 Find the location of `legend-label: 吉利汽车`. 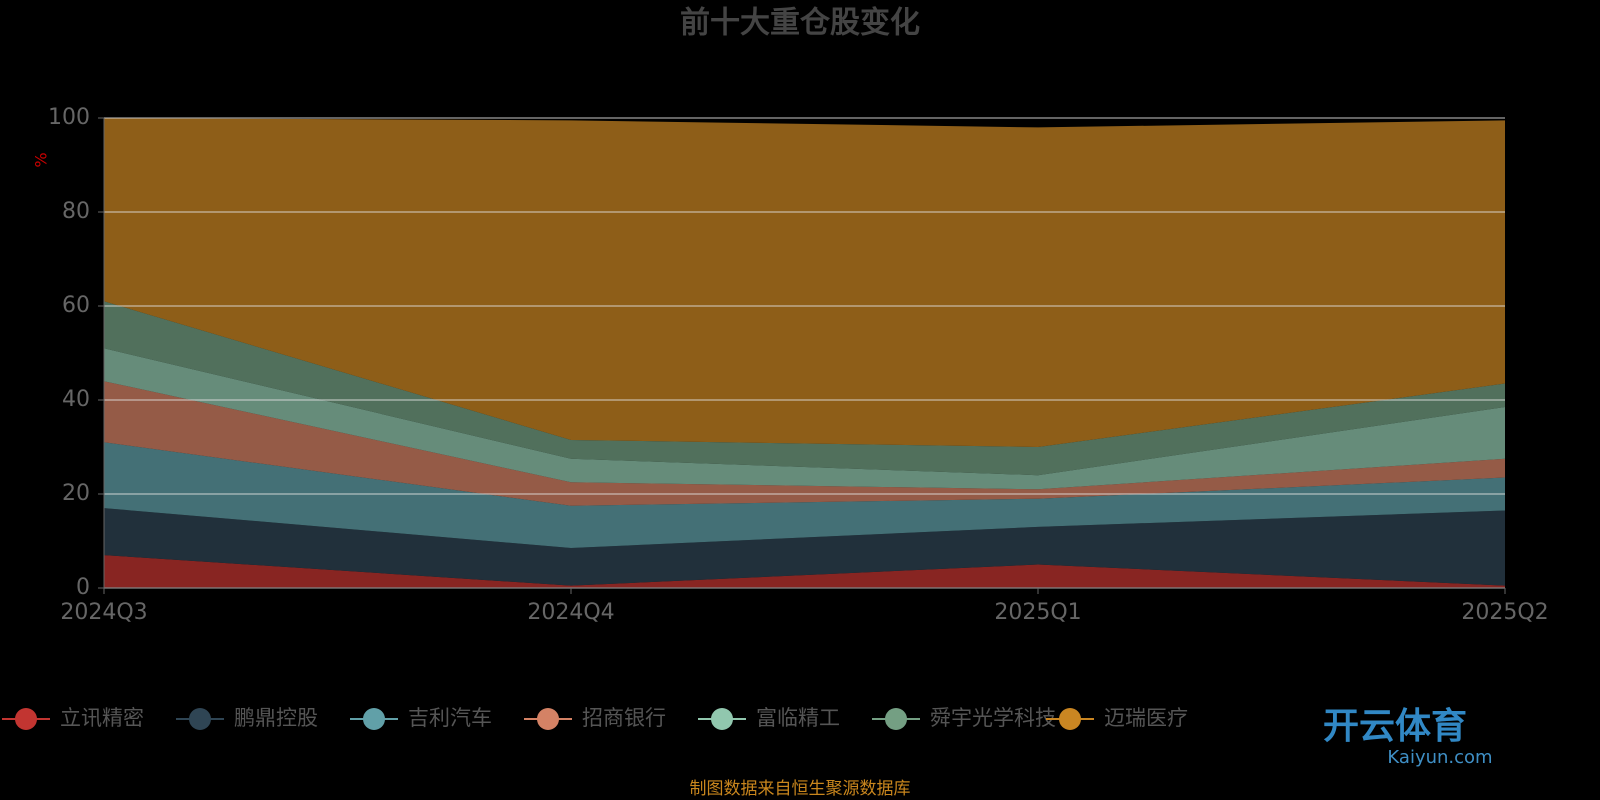

legend-label: 吉利汽车 is located at coordinates (450, 718).